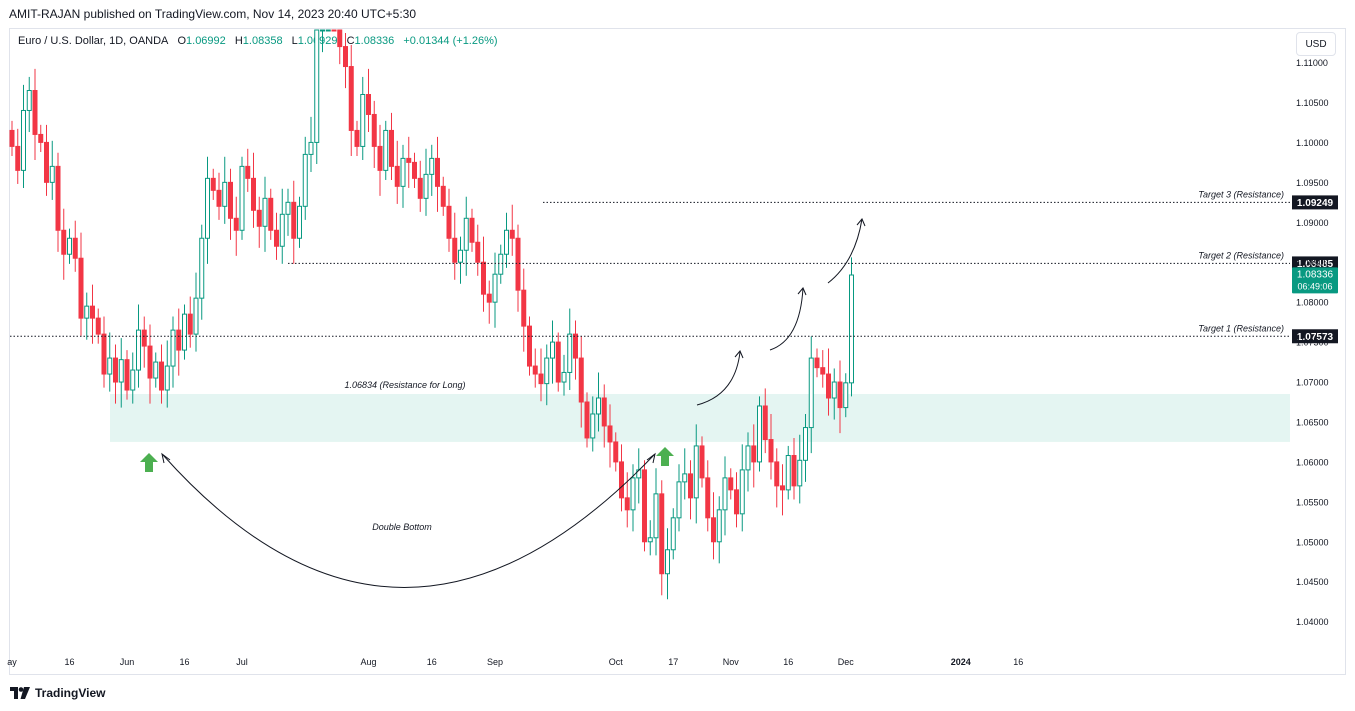 The width and height of the screenshot is (1355, 711). What do you see at coordinates (1315, 274) in the screenshot?
I see `current-price-value: 1.08336` at bounding box center [1315, 274].